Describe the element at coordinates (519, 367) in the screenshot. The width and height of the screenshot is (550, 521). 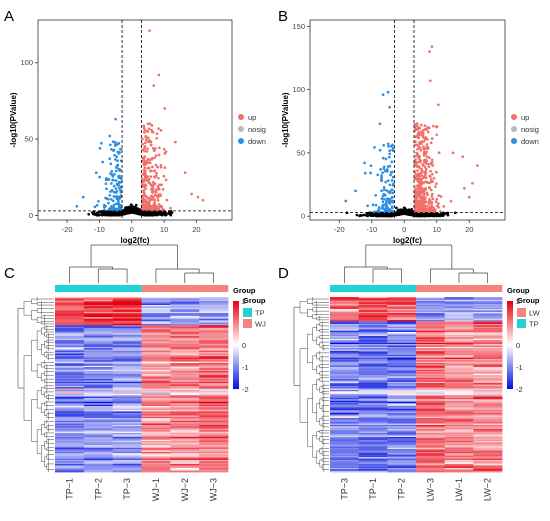
I see `color-scale-tick: -1` at that location.